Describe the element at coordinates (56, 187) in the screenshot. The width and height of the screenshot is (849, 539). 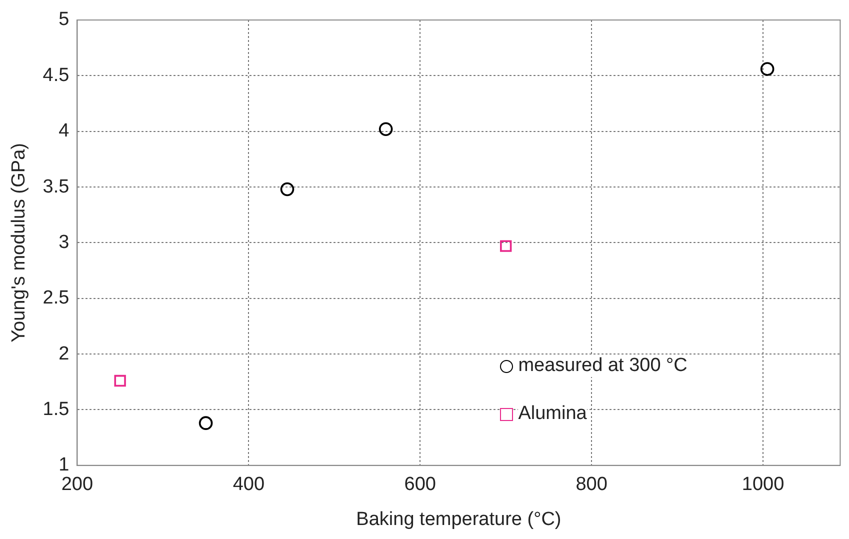
I see `y-tick-label: 3.5` at that location.